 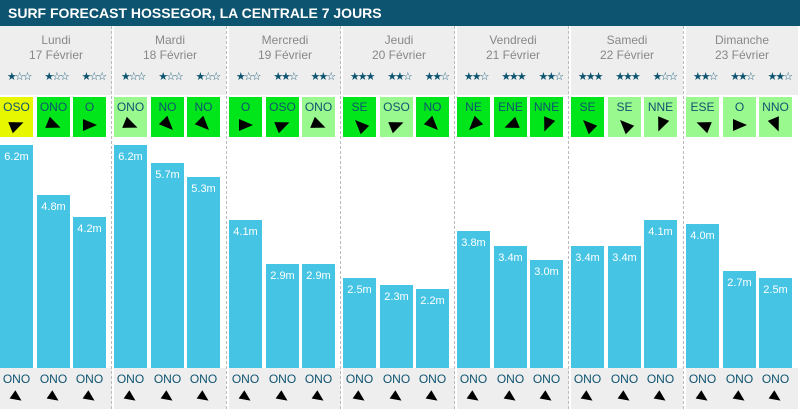 What do you see at coordinates (56, 40) in the screenshot?
I see `day-name: Lundi` at bounding box center [56, 40].